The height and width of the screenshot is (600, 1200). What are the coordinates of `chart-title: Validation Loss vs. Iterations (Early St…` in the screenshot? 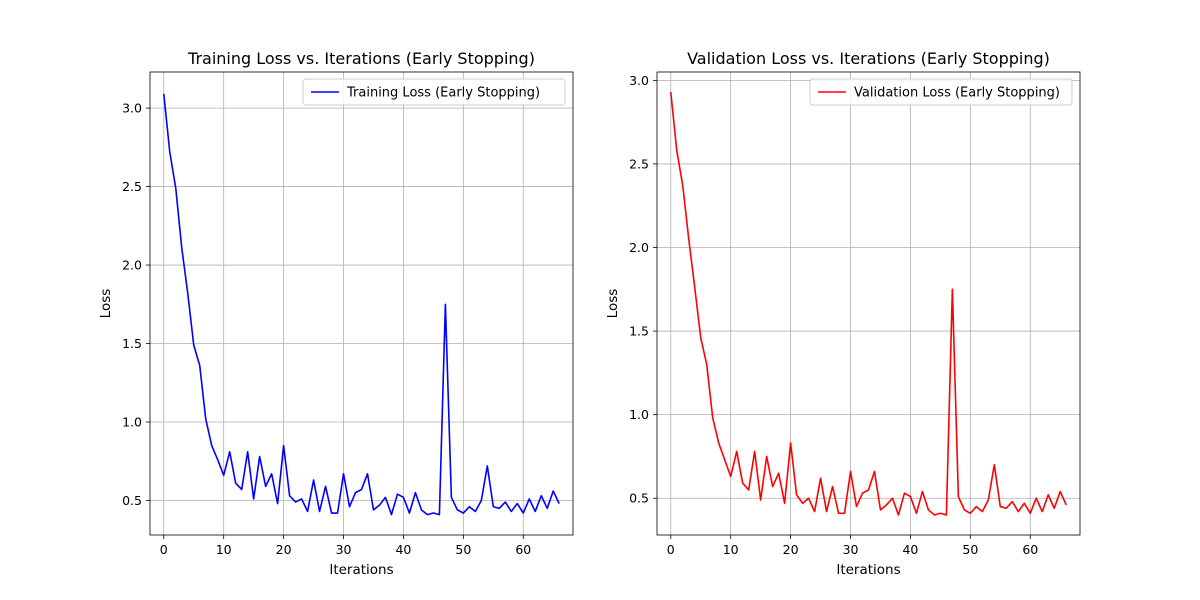 It's located at (868, 58).